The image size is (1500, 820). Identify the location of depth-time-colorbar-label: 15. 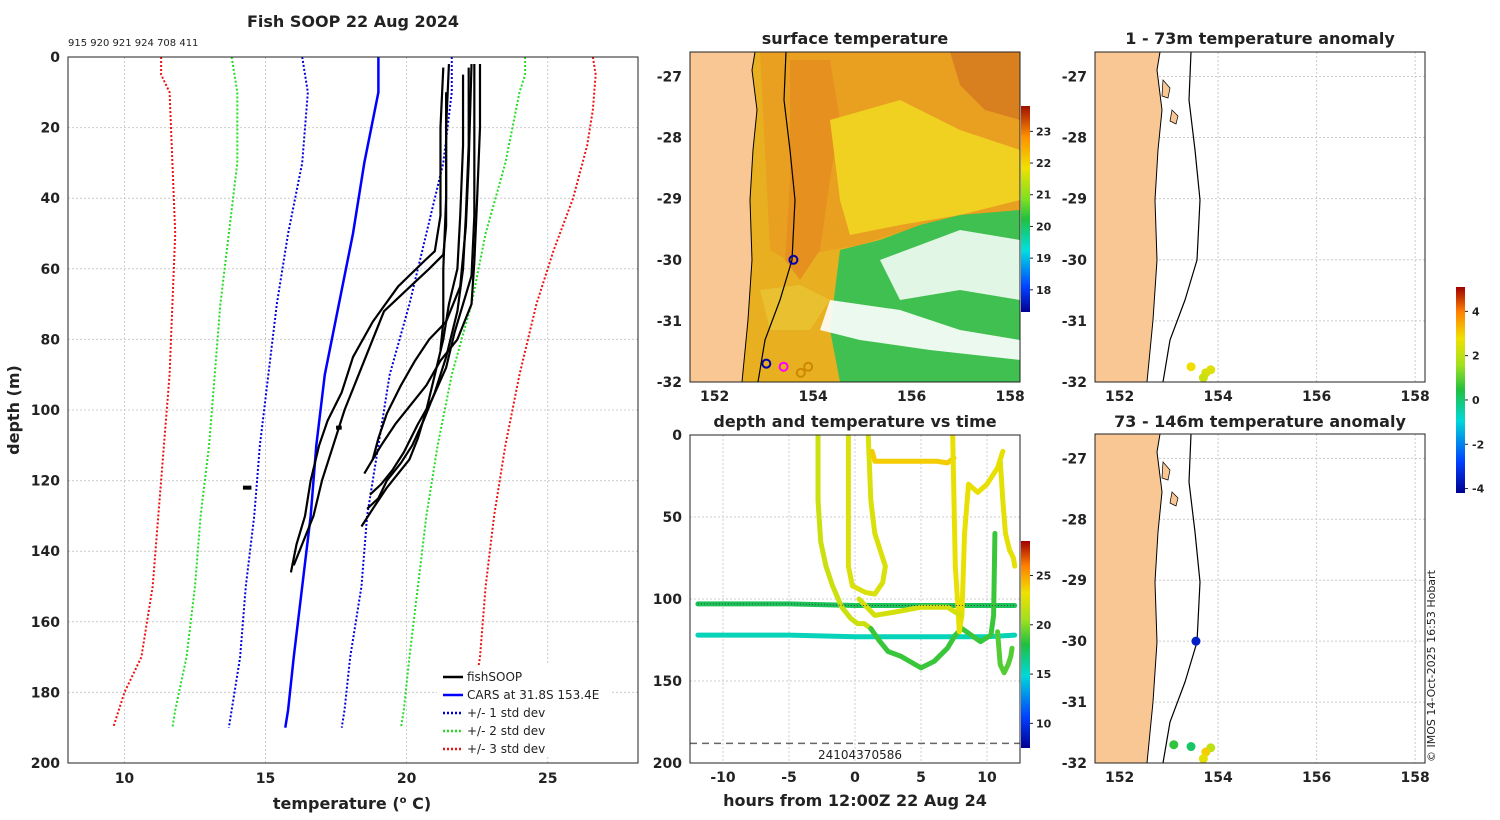
(1043, 674).